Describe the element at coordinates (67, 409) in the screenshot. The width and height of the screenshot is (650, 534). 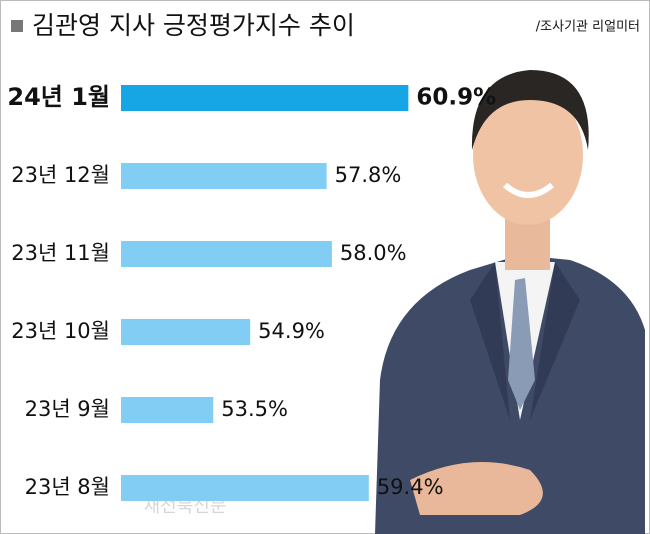
I see `category-label: 23년 9월` at that location.